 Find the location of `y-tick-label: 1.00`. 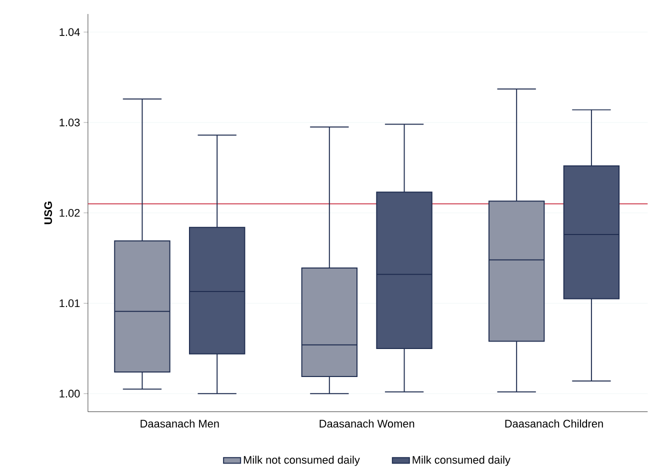

y-tick-label: 1.00 is located at coordinates (70, 394).